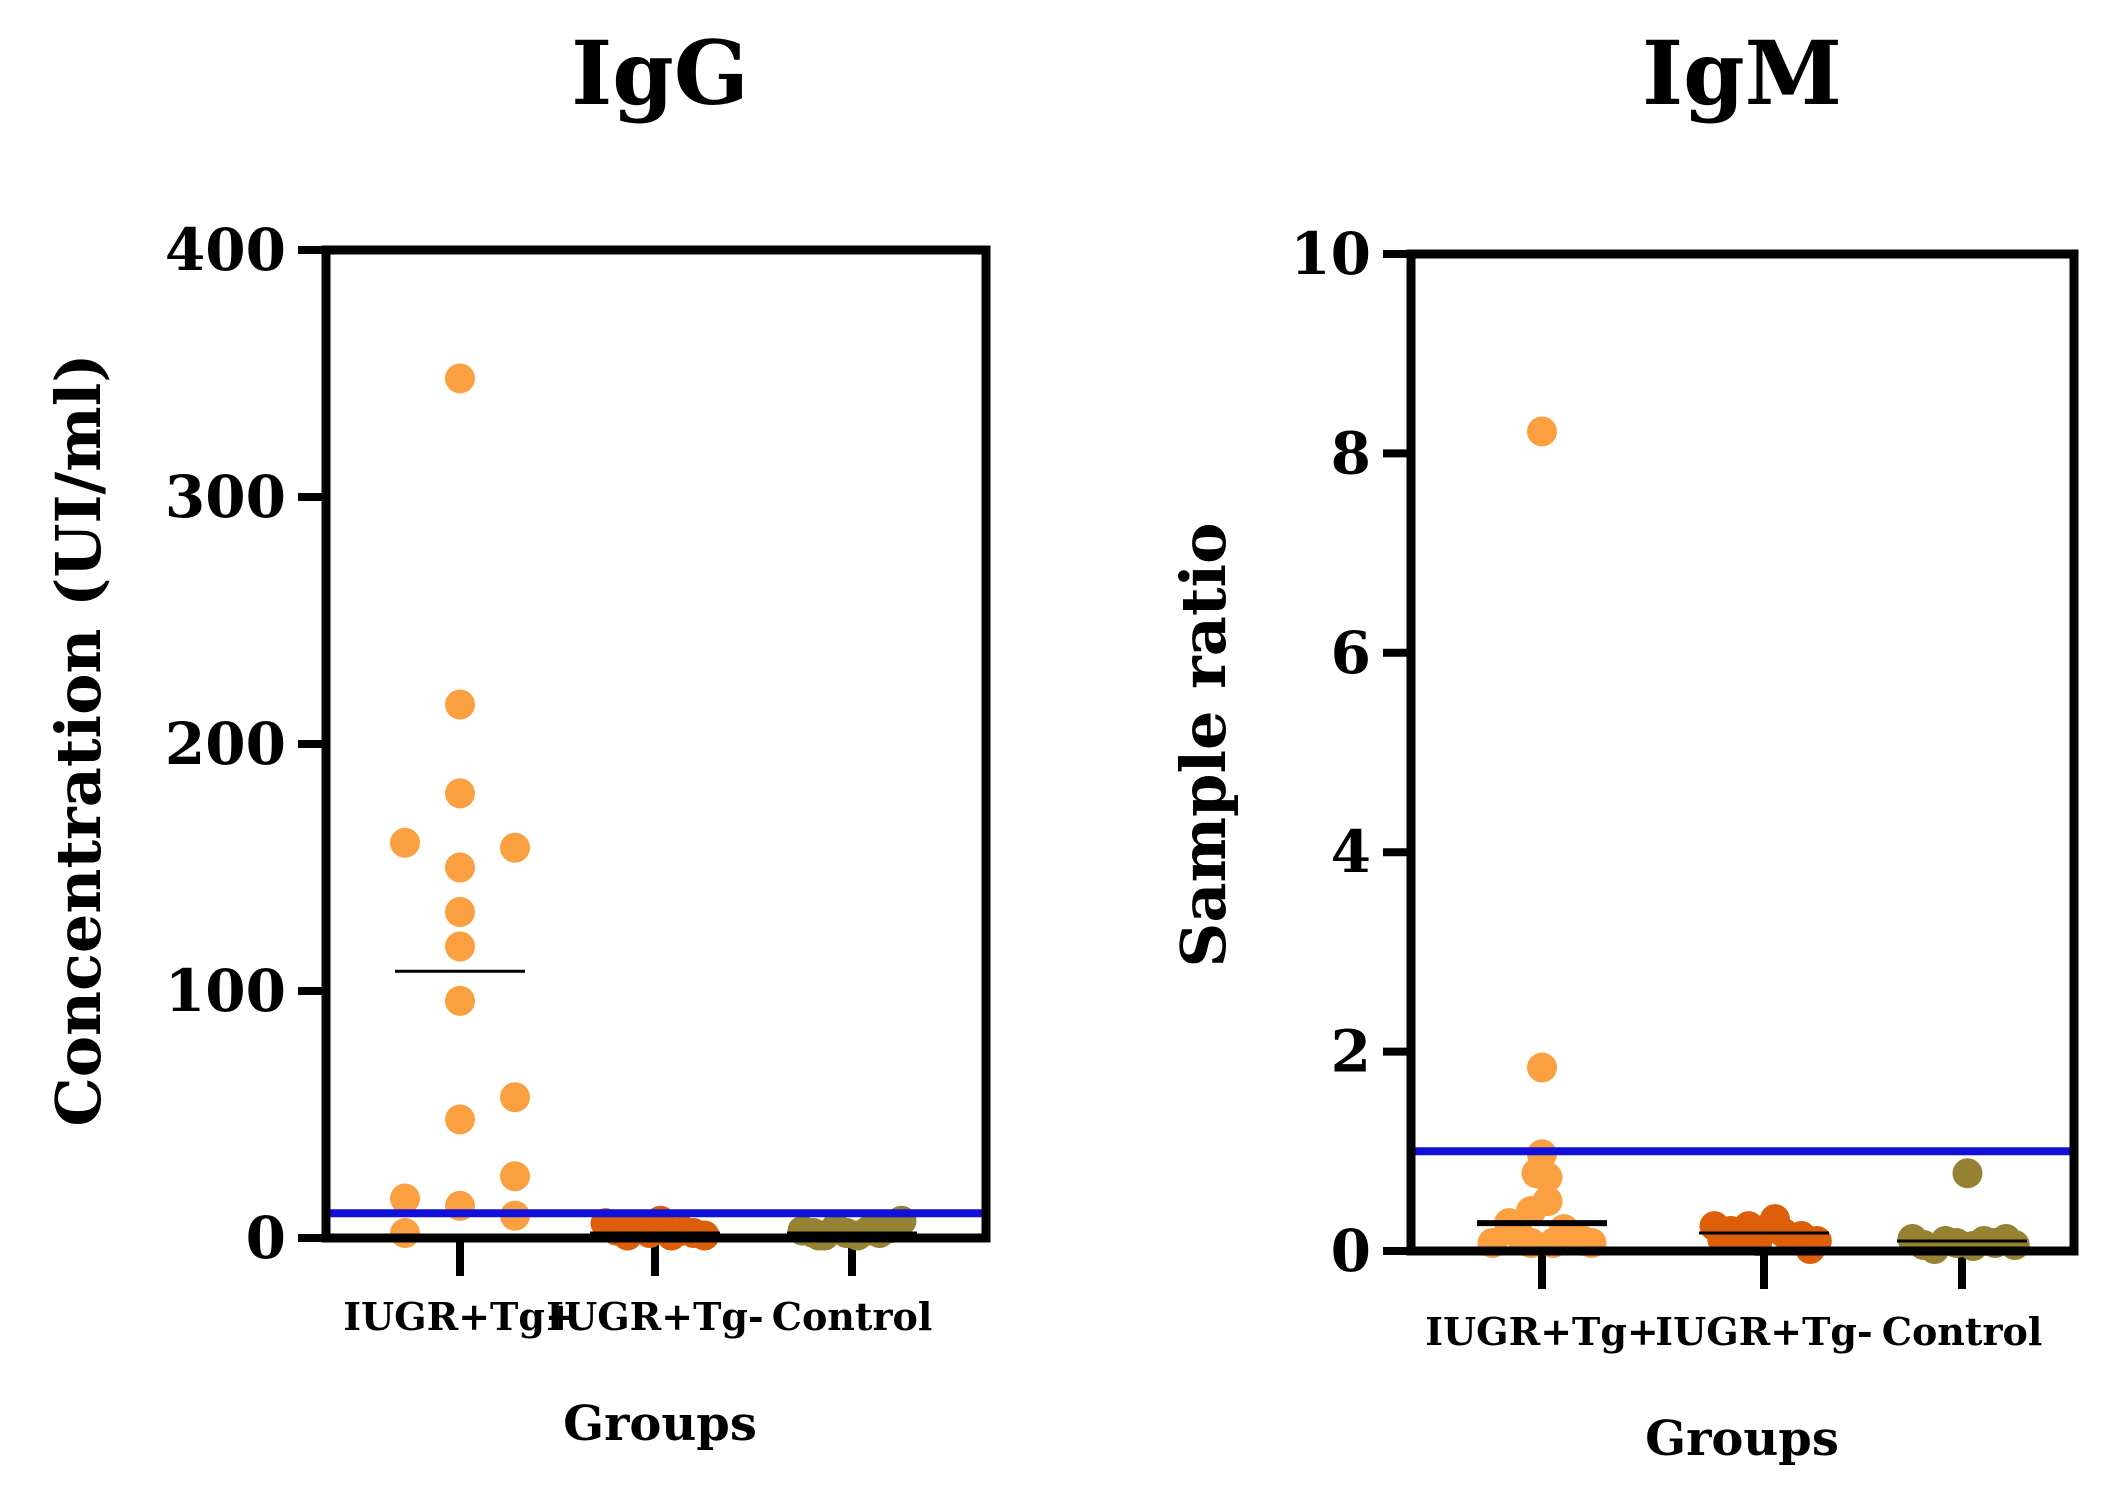  Describe the element at coordinates (225, 497) in the screenshot. I see `igg-y-tick-label: 300` at that location.